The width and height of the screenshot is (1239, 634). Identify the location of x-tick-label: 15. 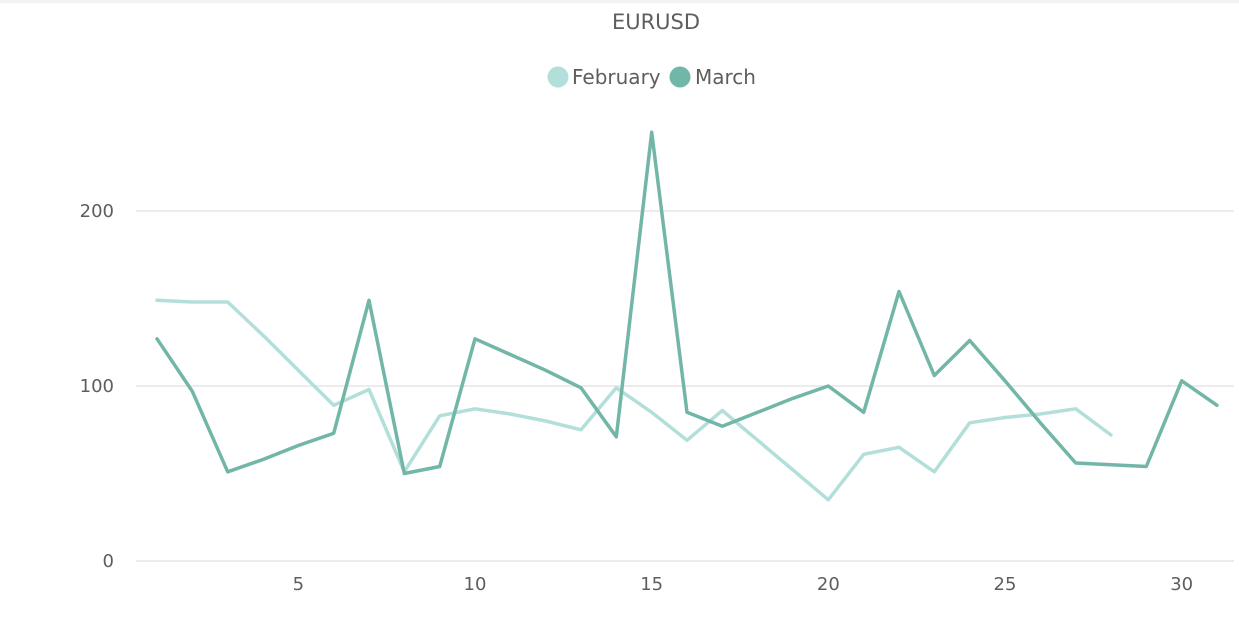
(651, 584).